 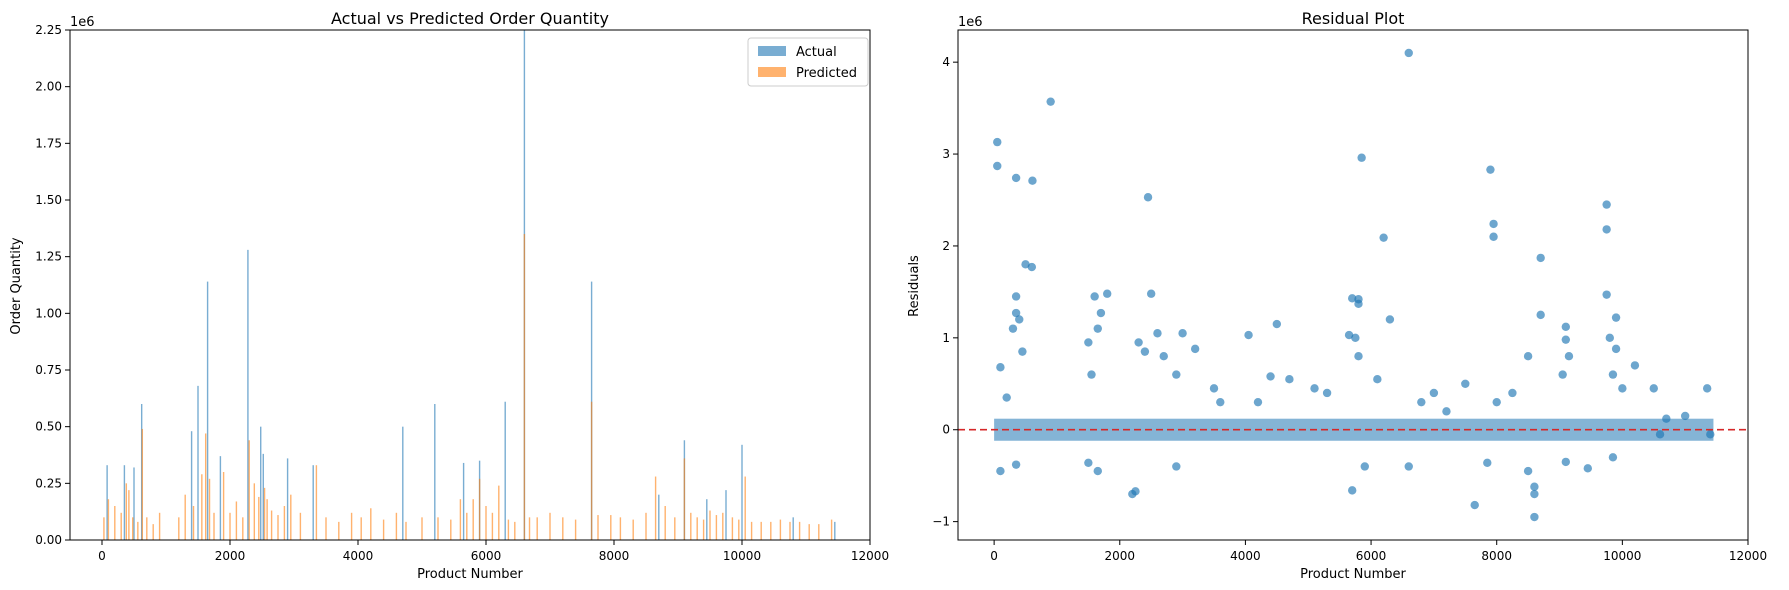 What do you see at coordinates (742, 556) in the screenshot?
I see `x-tick-label: 10000` at bounding box center [742, 556].